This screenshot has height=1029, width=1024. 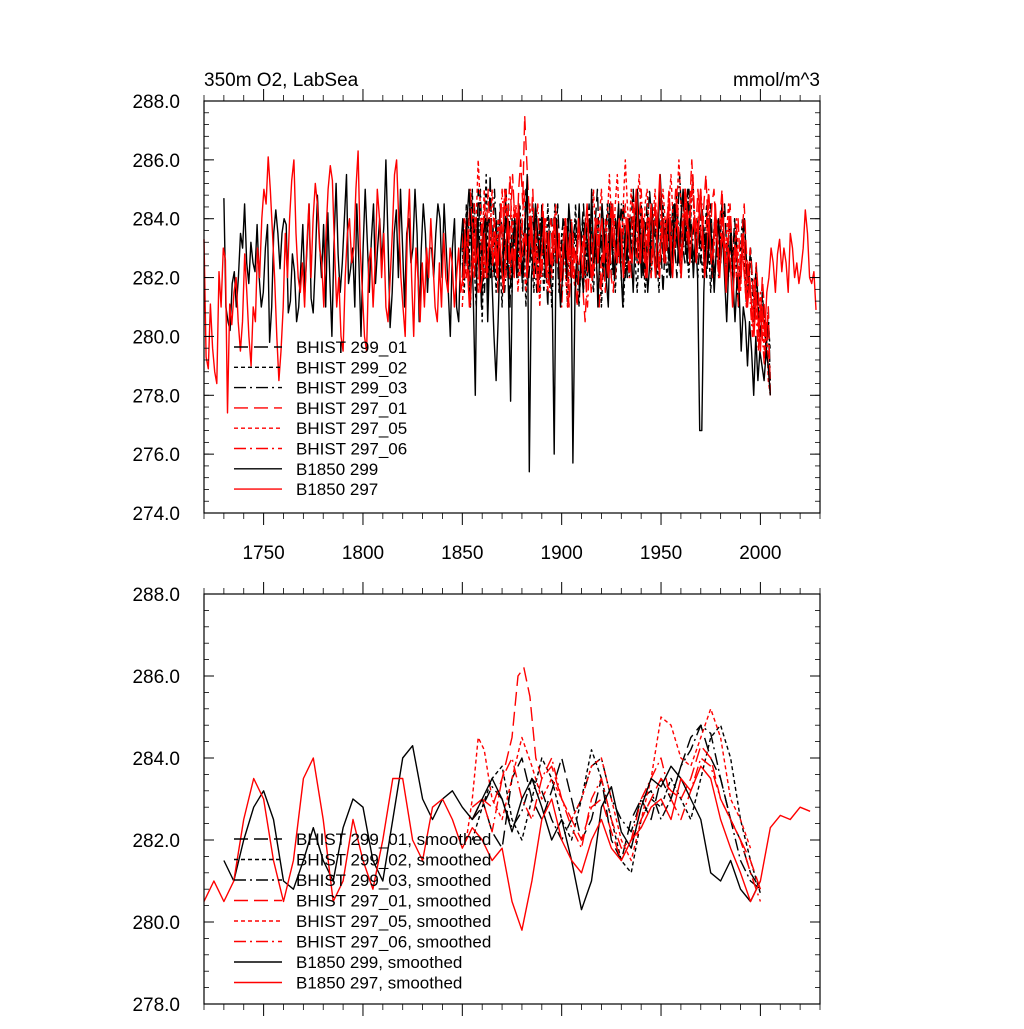 What do you see at coordinates (393, 860) in the screenshot?
I see `bottom-legend-label-2: BHIST 299_02, smoothed` at bounding box center [393, 860].